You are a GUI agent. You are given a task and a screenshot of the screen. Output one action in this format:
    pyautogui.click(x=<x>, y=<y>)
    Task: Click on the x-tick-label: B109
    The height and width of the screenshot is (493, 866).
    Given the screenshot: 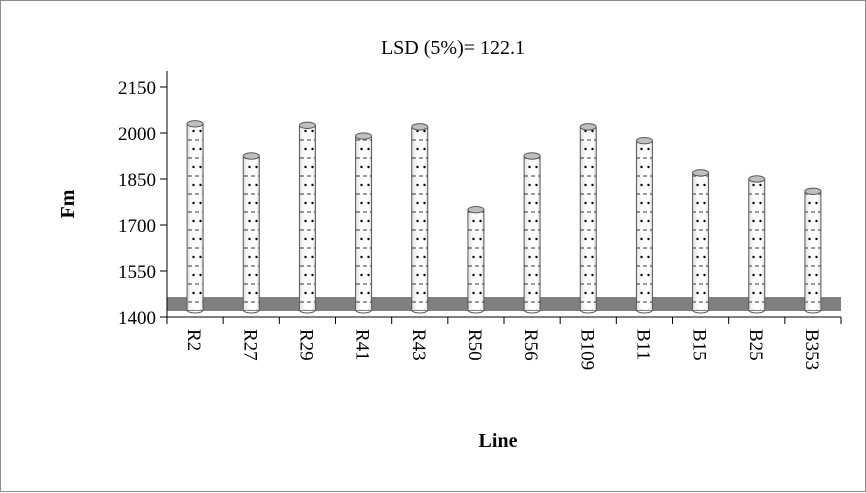 What is the action you would take?
    pyautogui.click(x=586, y=349)
    